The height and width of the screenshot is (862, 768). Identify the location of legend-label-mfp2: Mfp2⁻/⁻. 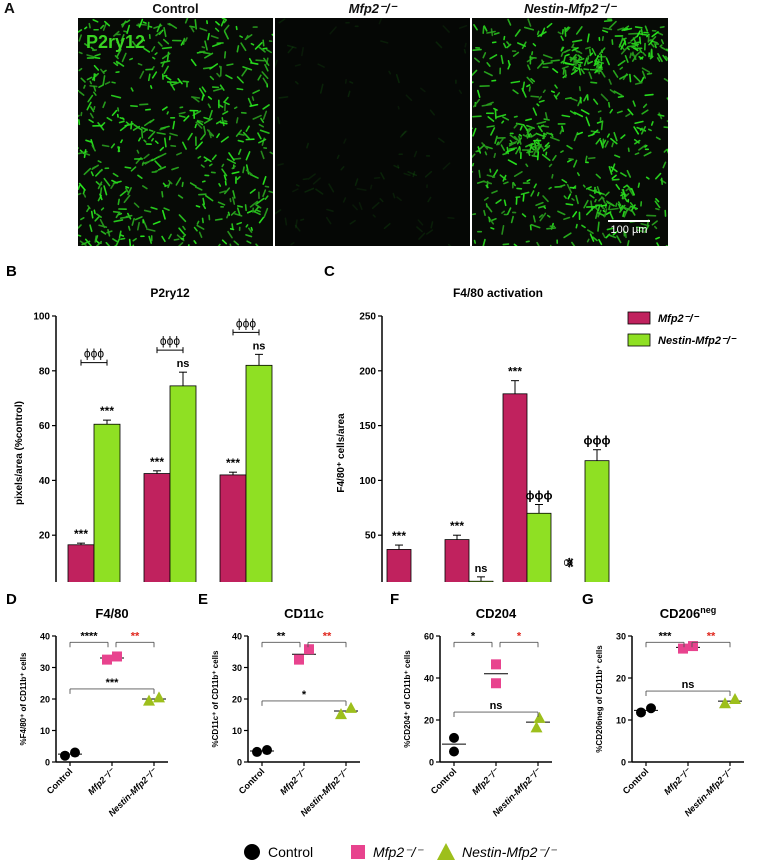
(398, 852).